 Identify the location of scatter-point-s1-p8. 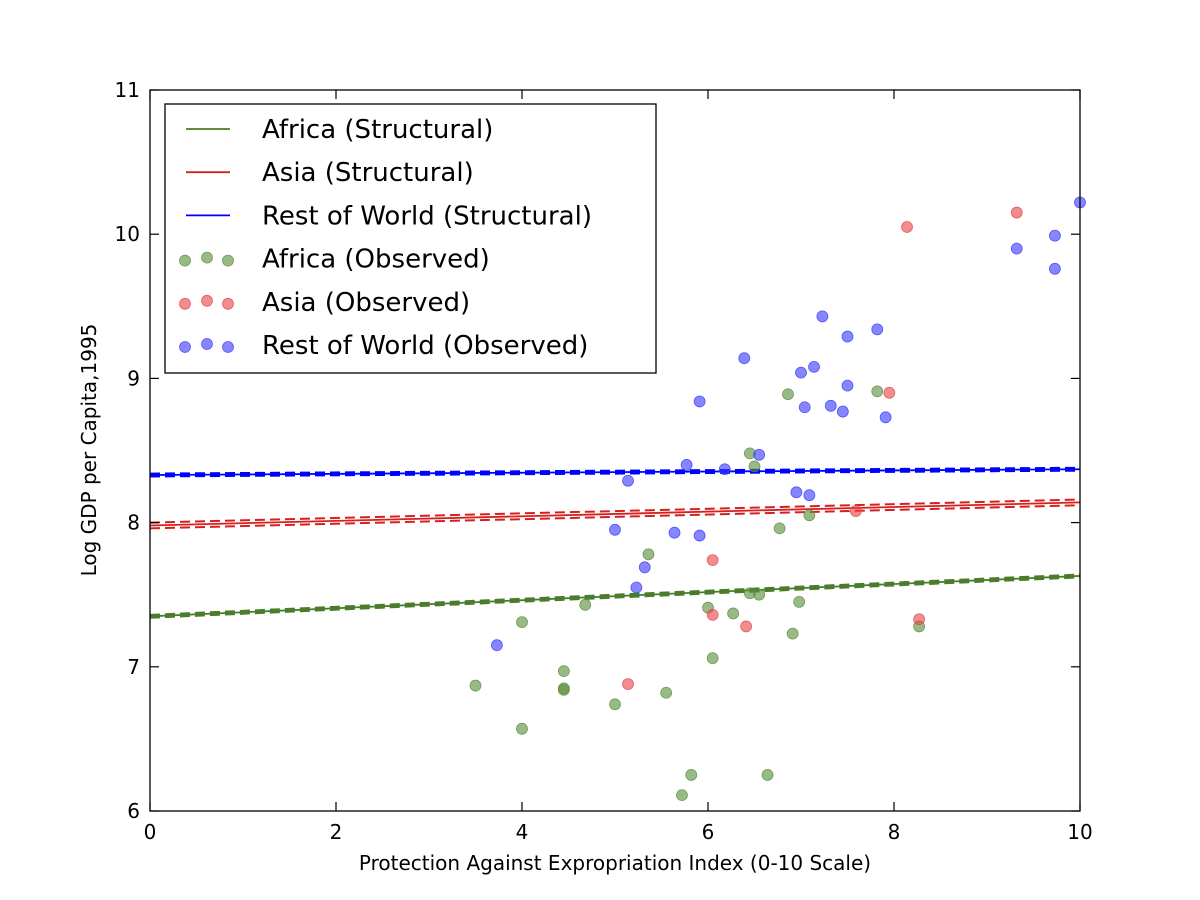
(1016, 212).